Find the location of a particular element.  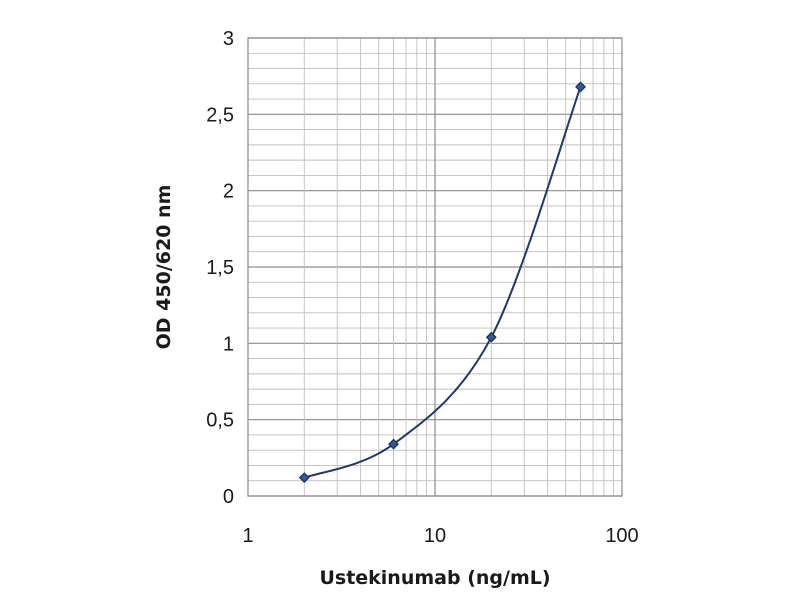

y-tick-label: 3 is located at coordinates (228, 39).